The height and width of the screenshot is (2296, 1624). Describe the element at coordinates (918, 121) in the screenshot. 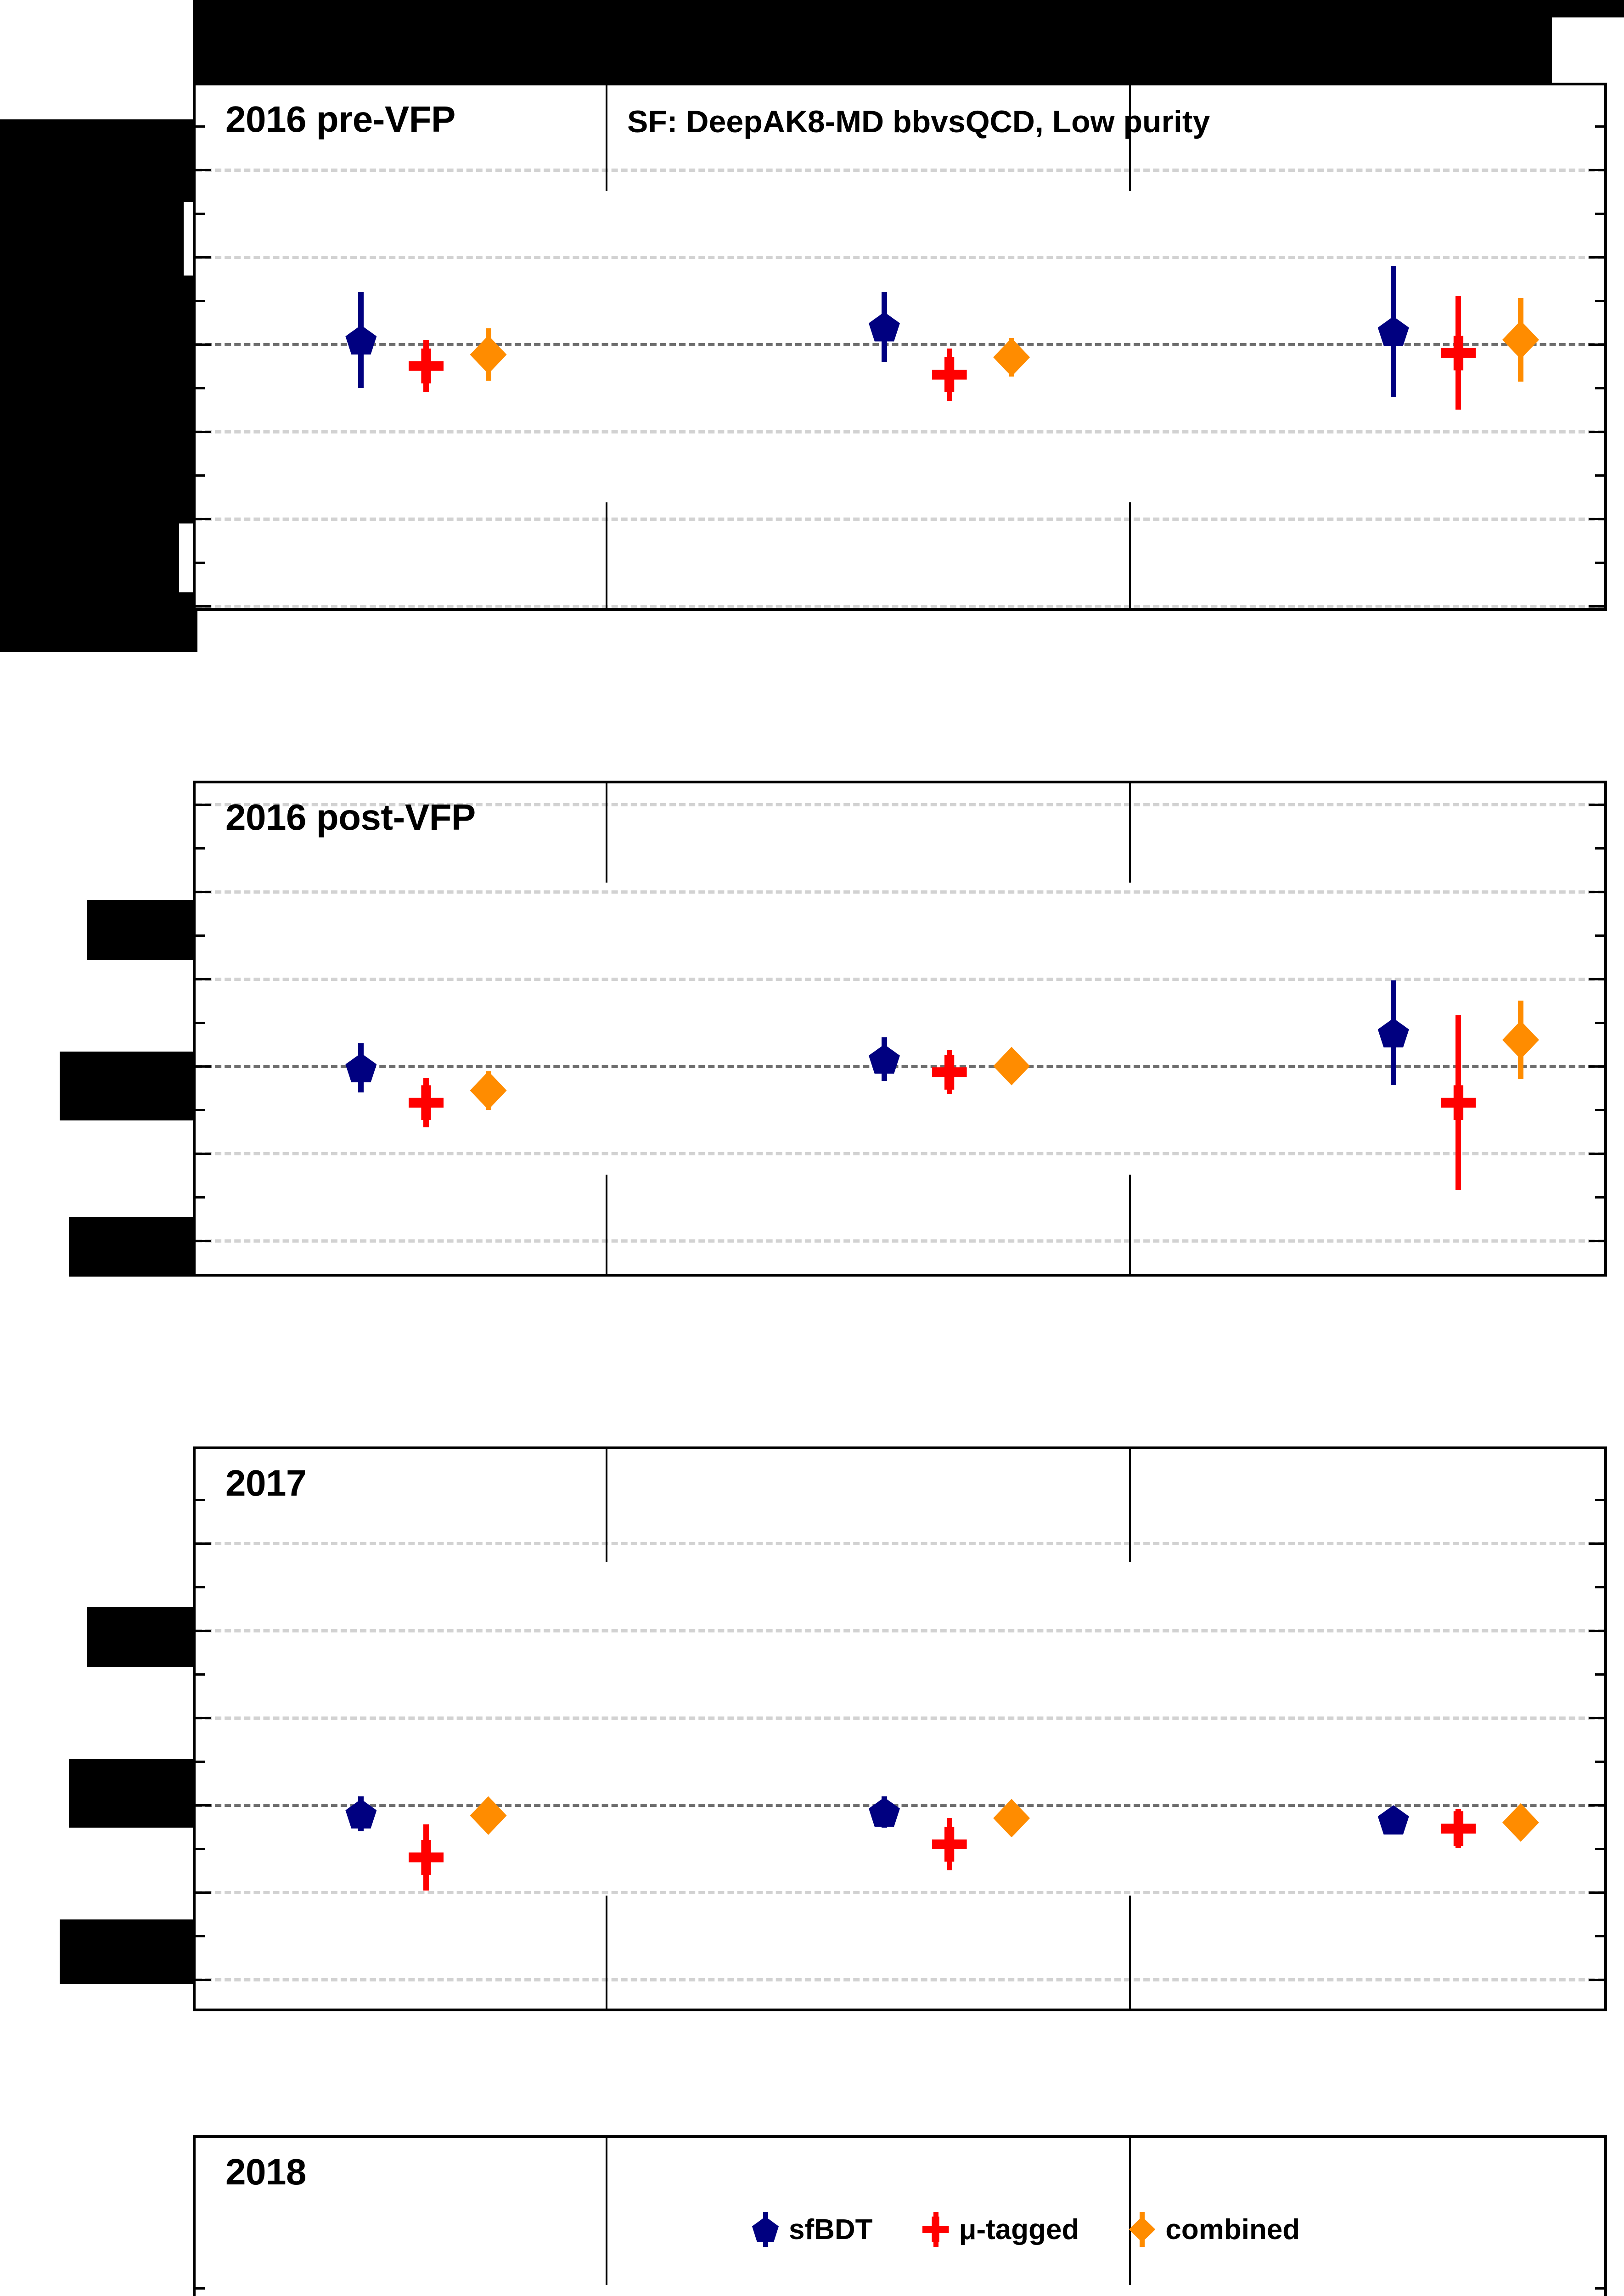

I see `sf-description: SF: DeepAK8-MD bbvsQCD, Low purity` at that location.